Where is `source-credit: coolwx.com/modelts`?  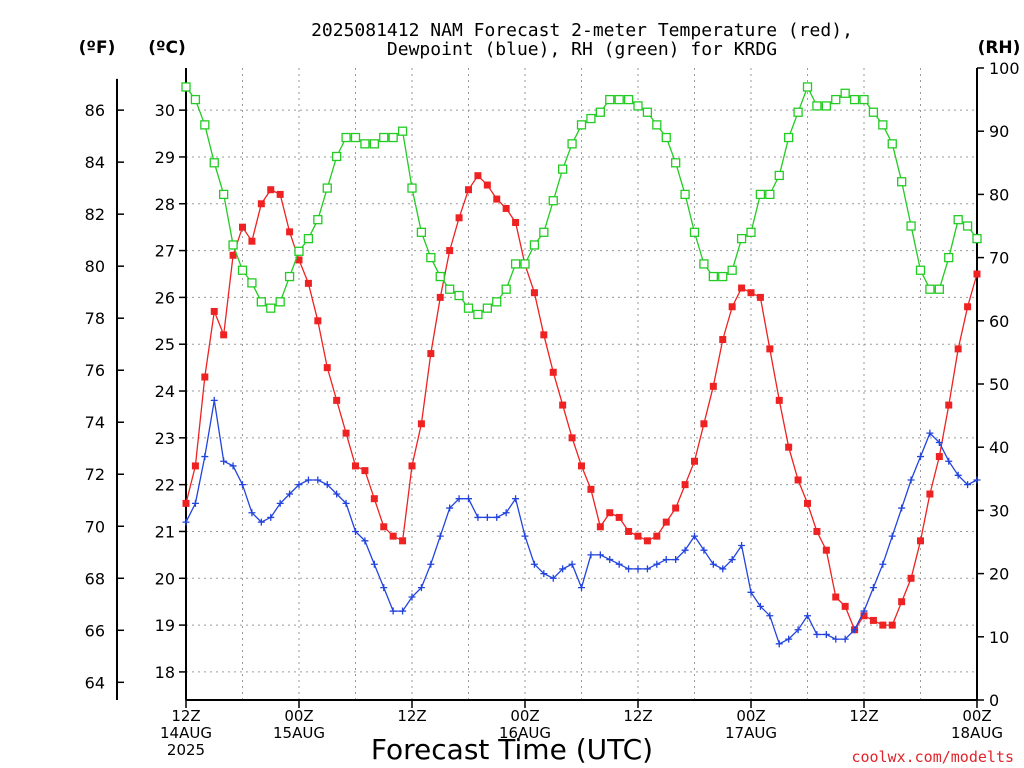
source-credit: coolwx.com/modelts is located at coordinates (932, 757).